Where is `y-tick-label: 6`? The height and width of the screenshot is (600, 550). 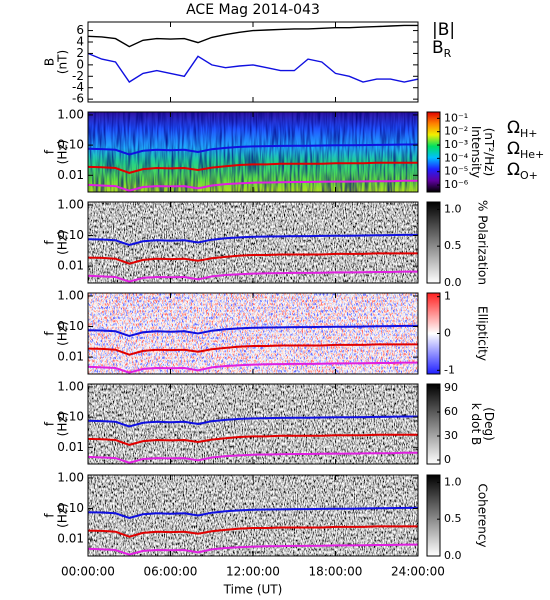
y-tick-label: 6 is located at coordinates (80, 30).